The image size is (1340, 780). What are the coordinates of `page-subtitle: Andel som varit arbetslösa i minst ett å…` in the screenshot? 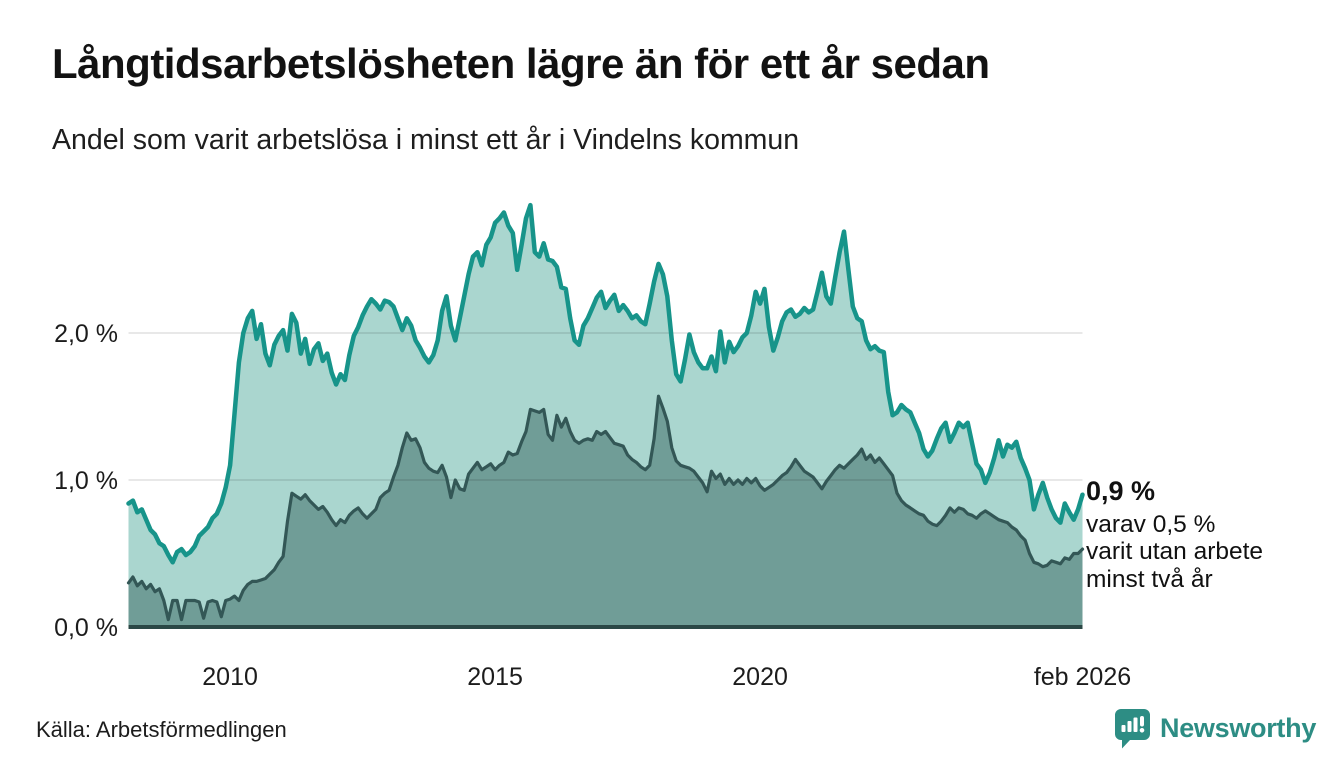 It's located at (426, 140).